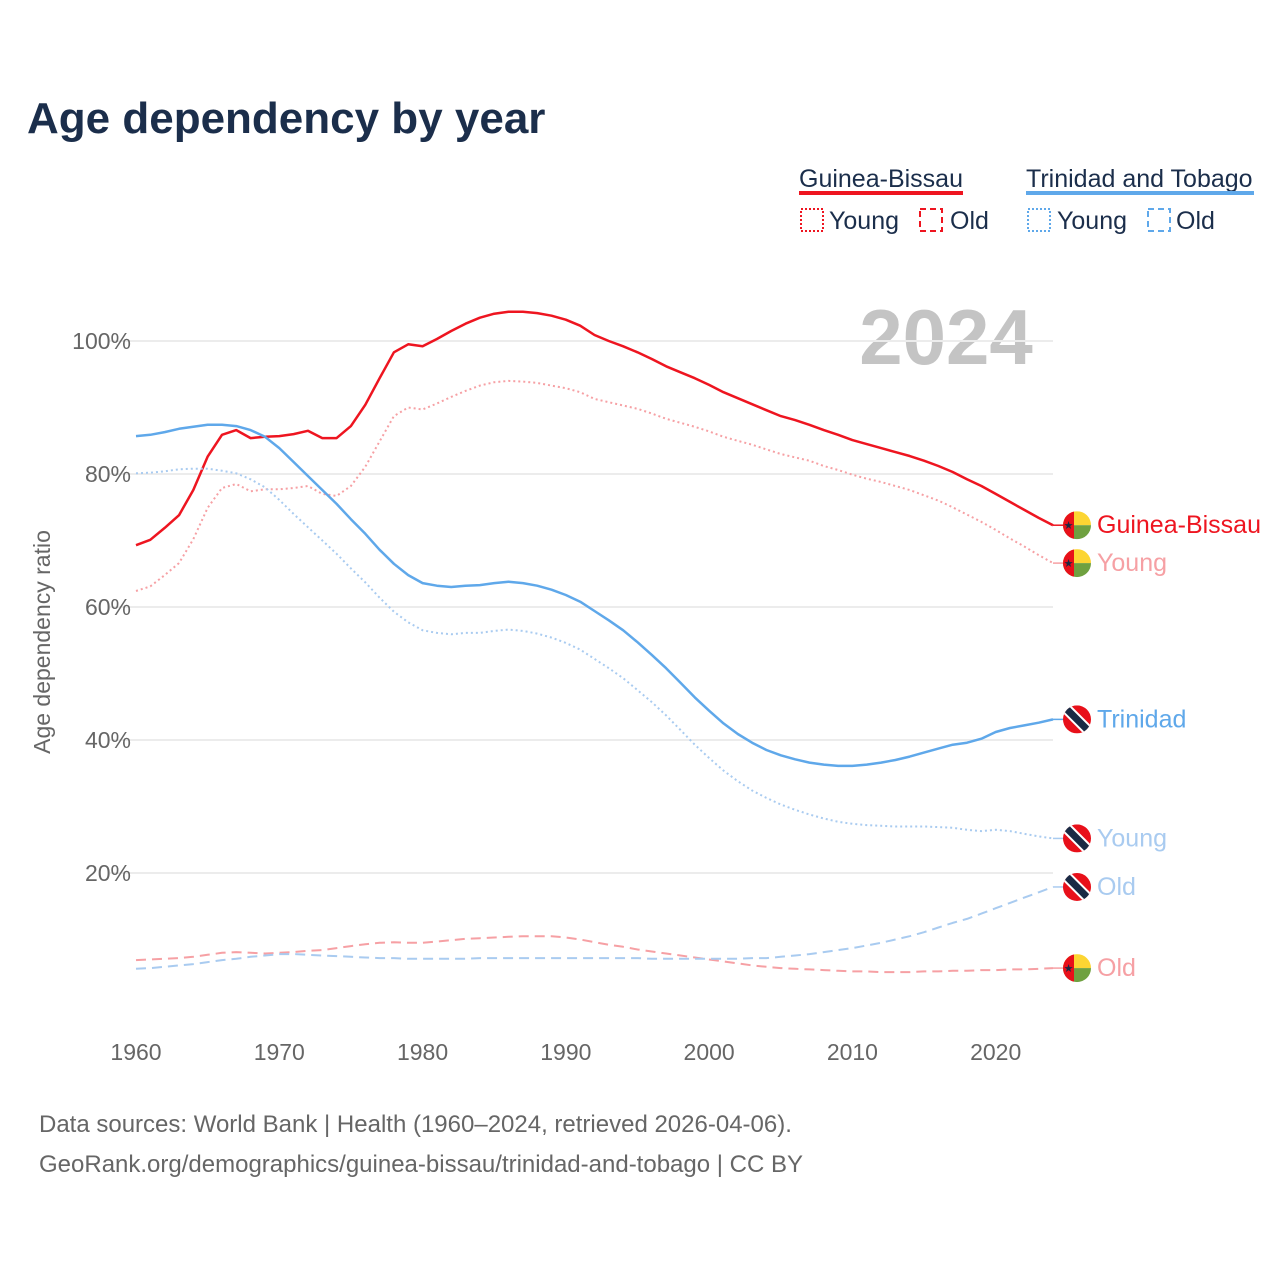 The height and width of the screenshot is (1280, 1280). What do you see at coordinates (108, 474) in the screenshot?
I see `y-tick-label: 80%` at bounding box center [108, 474].